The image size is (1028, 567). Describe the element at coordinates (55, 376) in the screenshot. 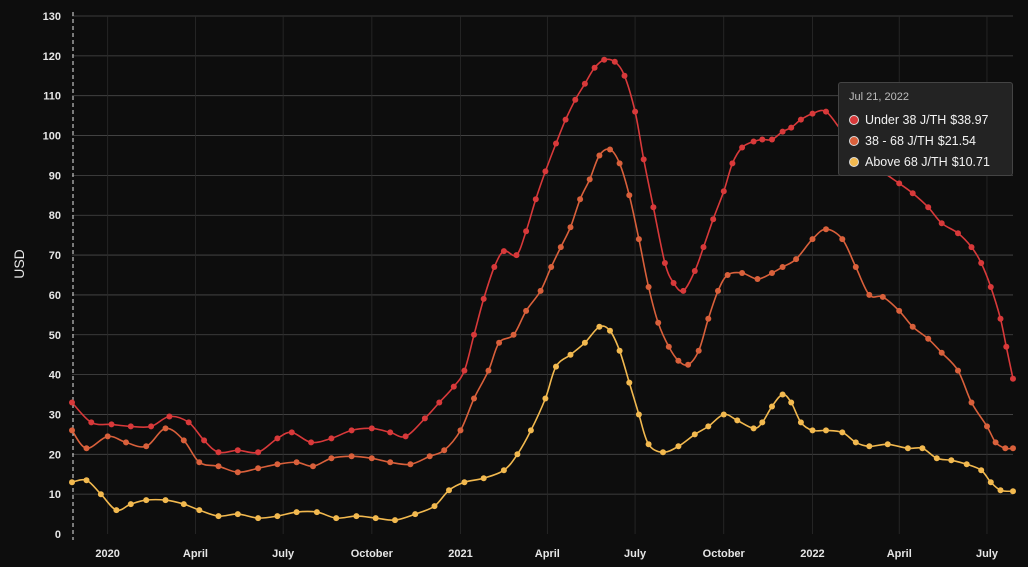

I see `y-tick-label: 40` at that location.